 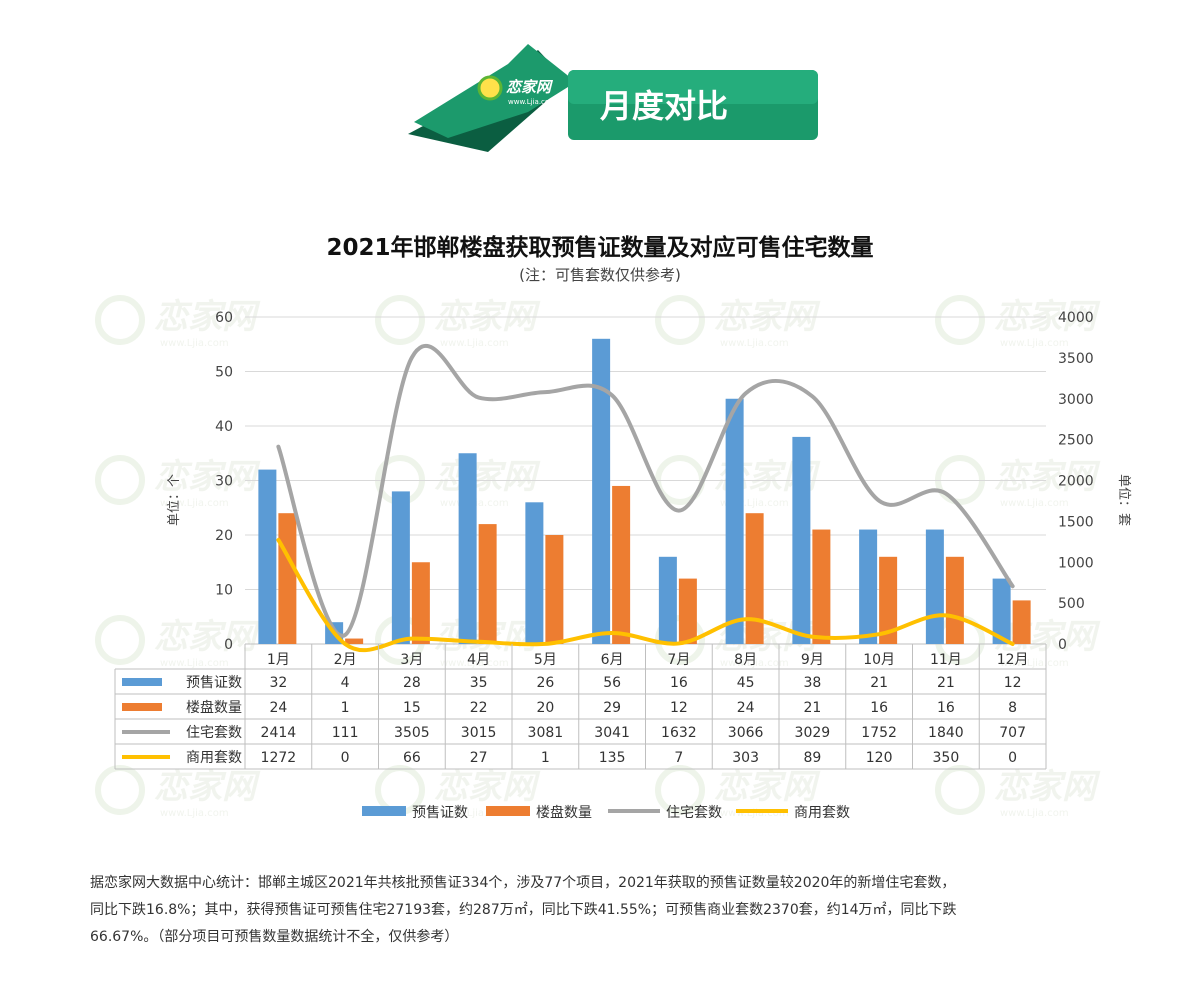 I want to click on legend-label: 楼盘数量, so click(x=564, y=812).